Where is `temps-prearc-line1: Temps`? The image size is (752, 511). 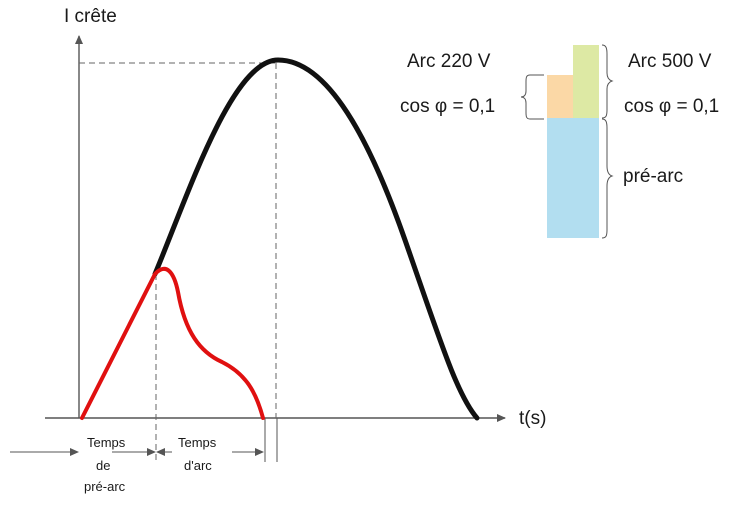
temps-prearc-line1: Temps is located at coordinates (106, 442).